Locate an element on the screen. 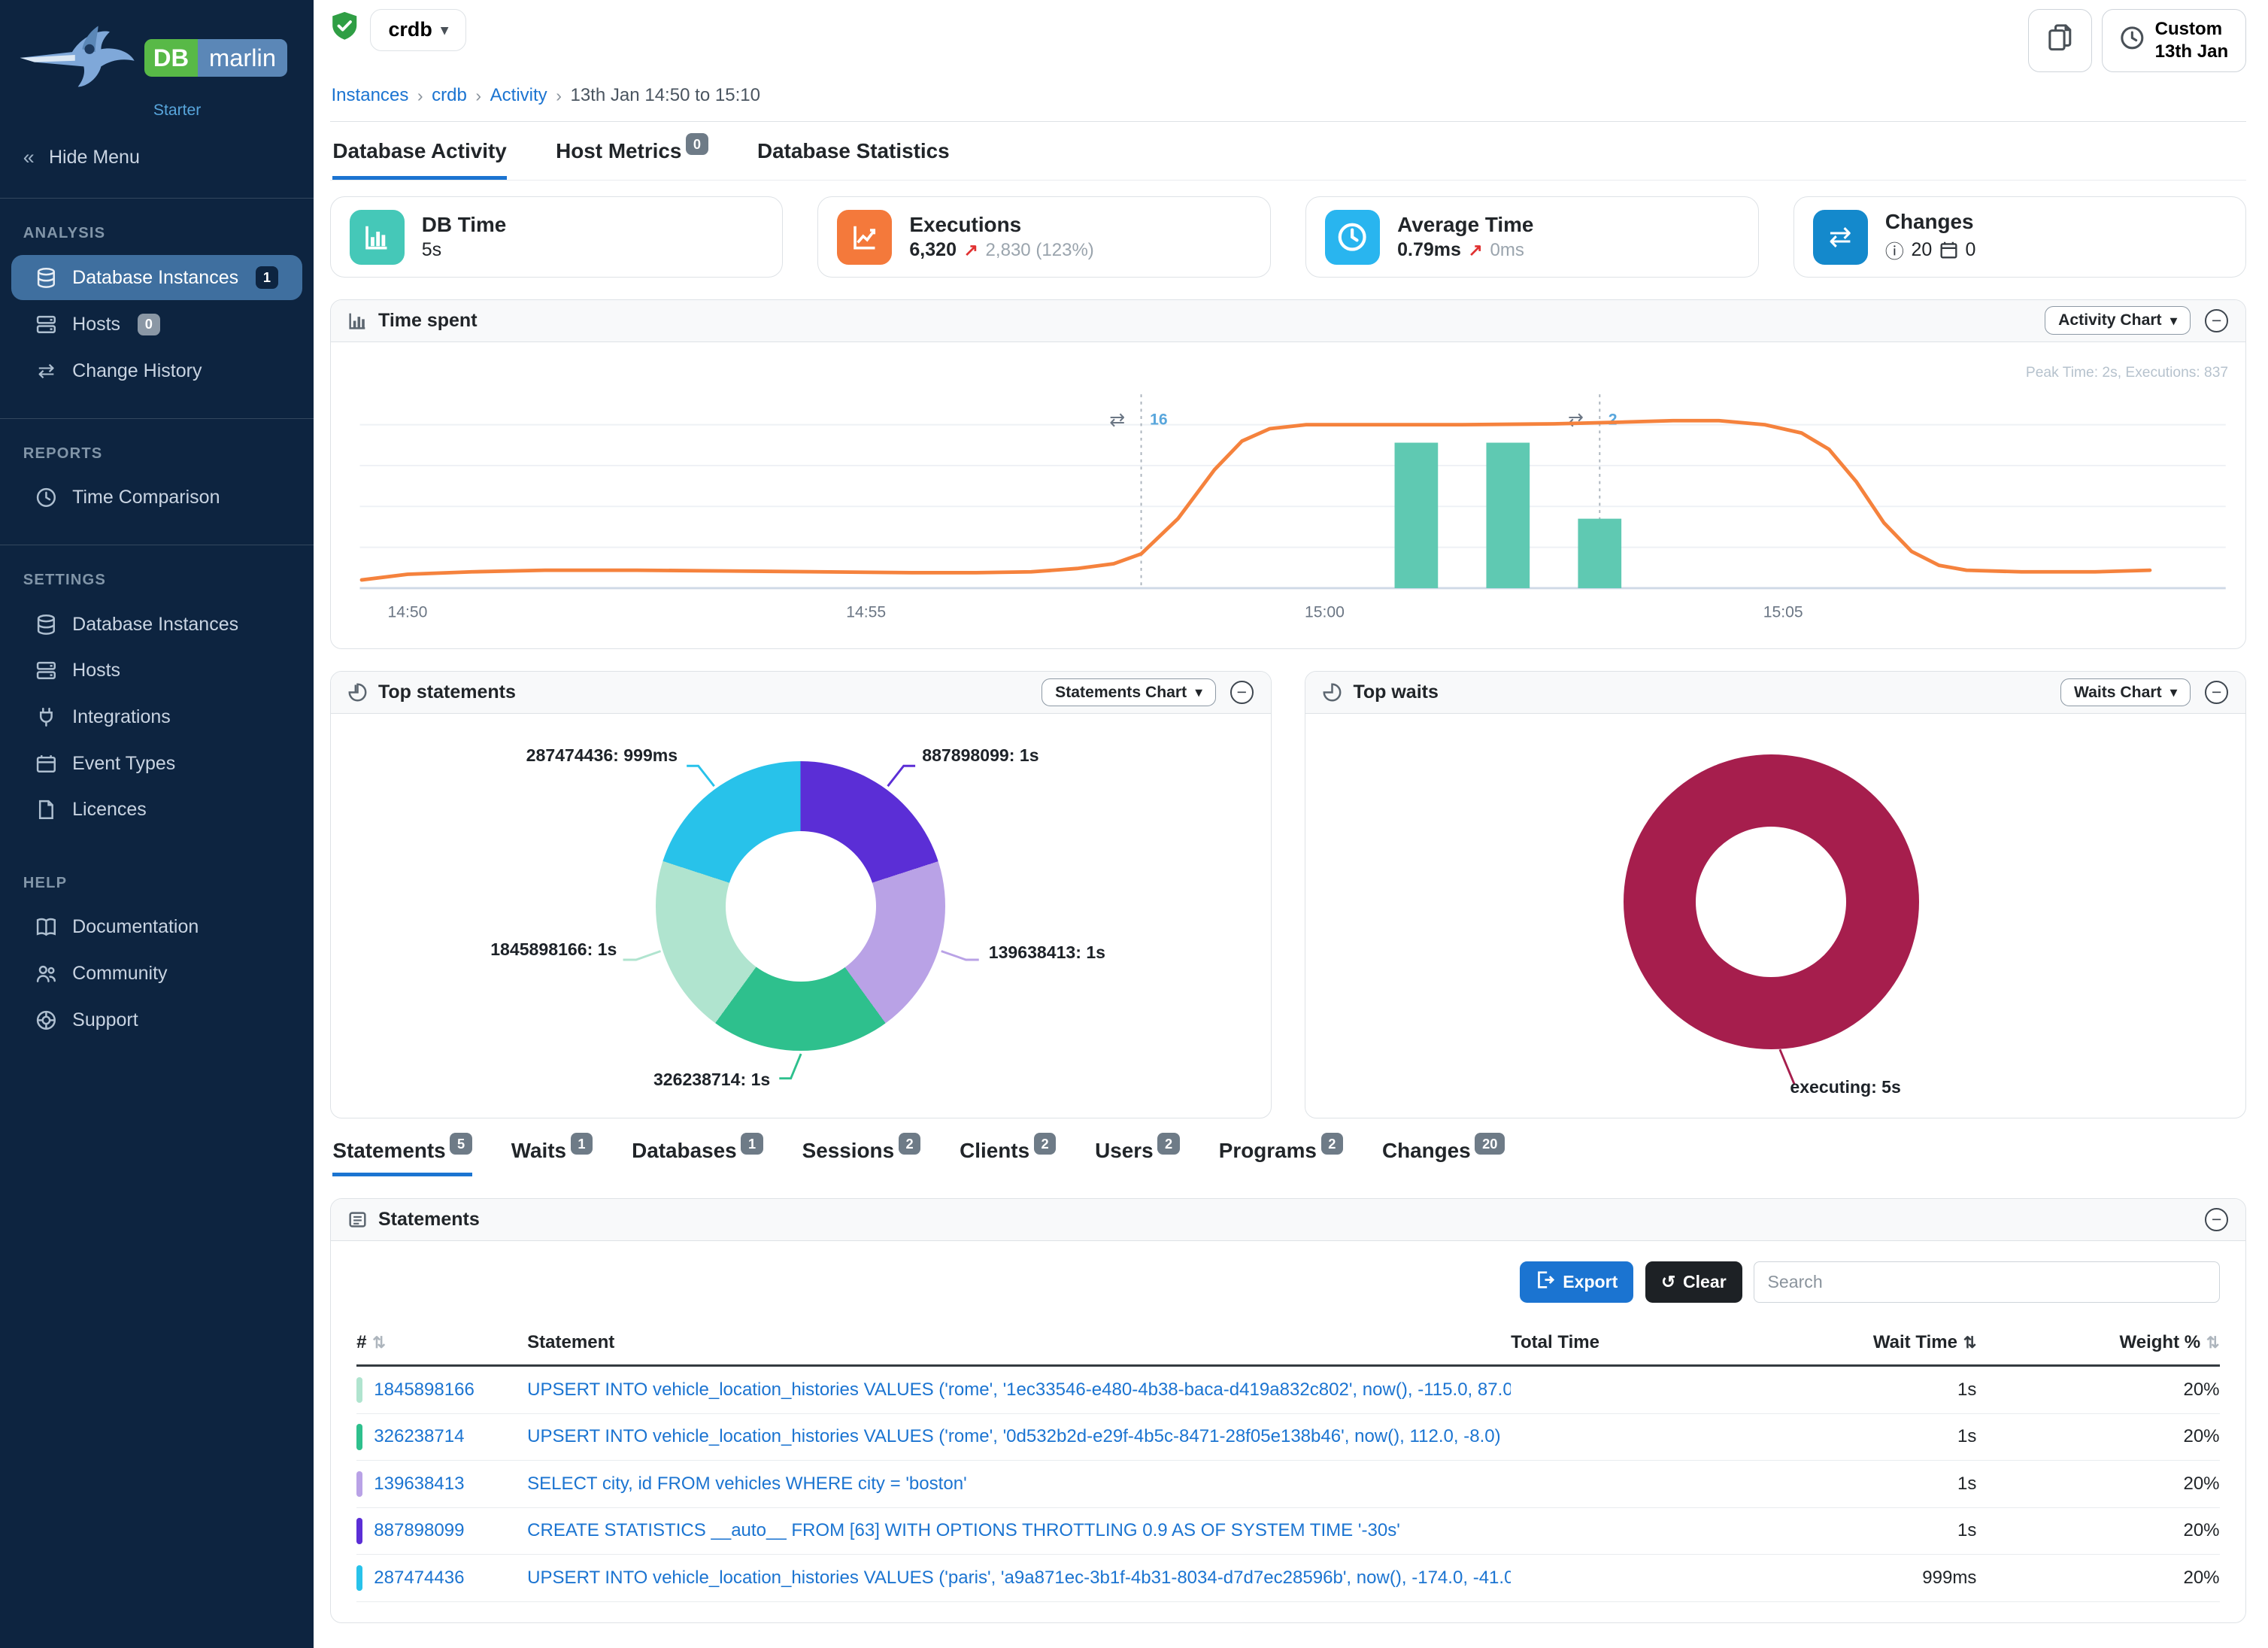  sidebar-item-database-instances: Database Instances 1 is located at coordinates (157, 278).